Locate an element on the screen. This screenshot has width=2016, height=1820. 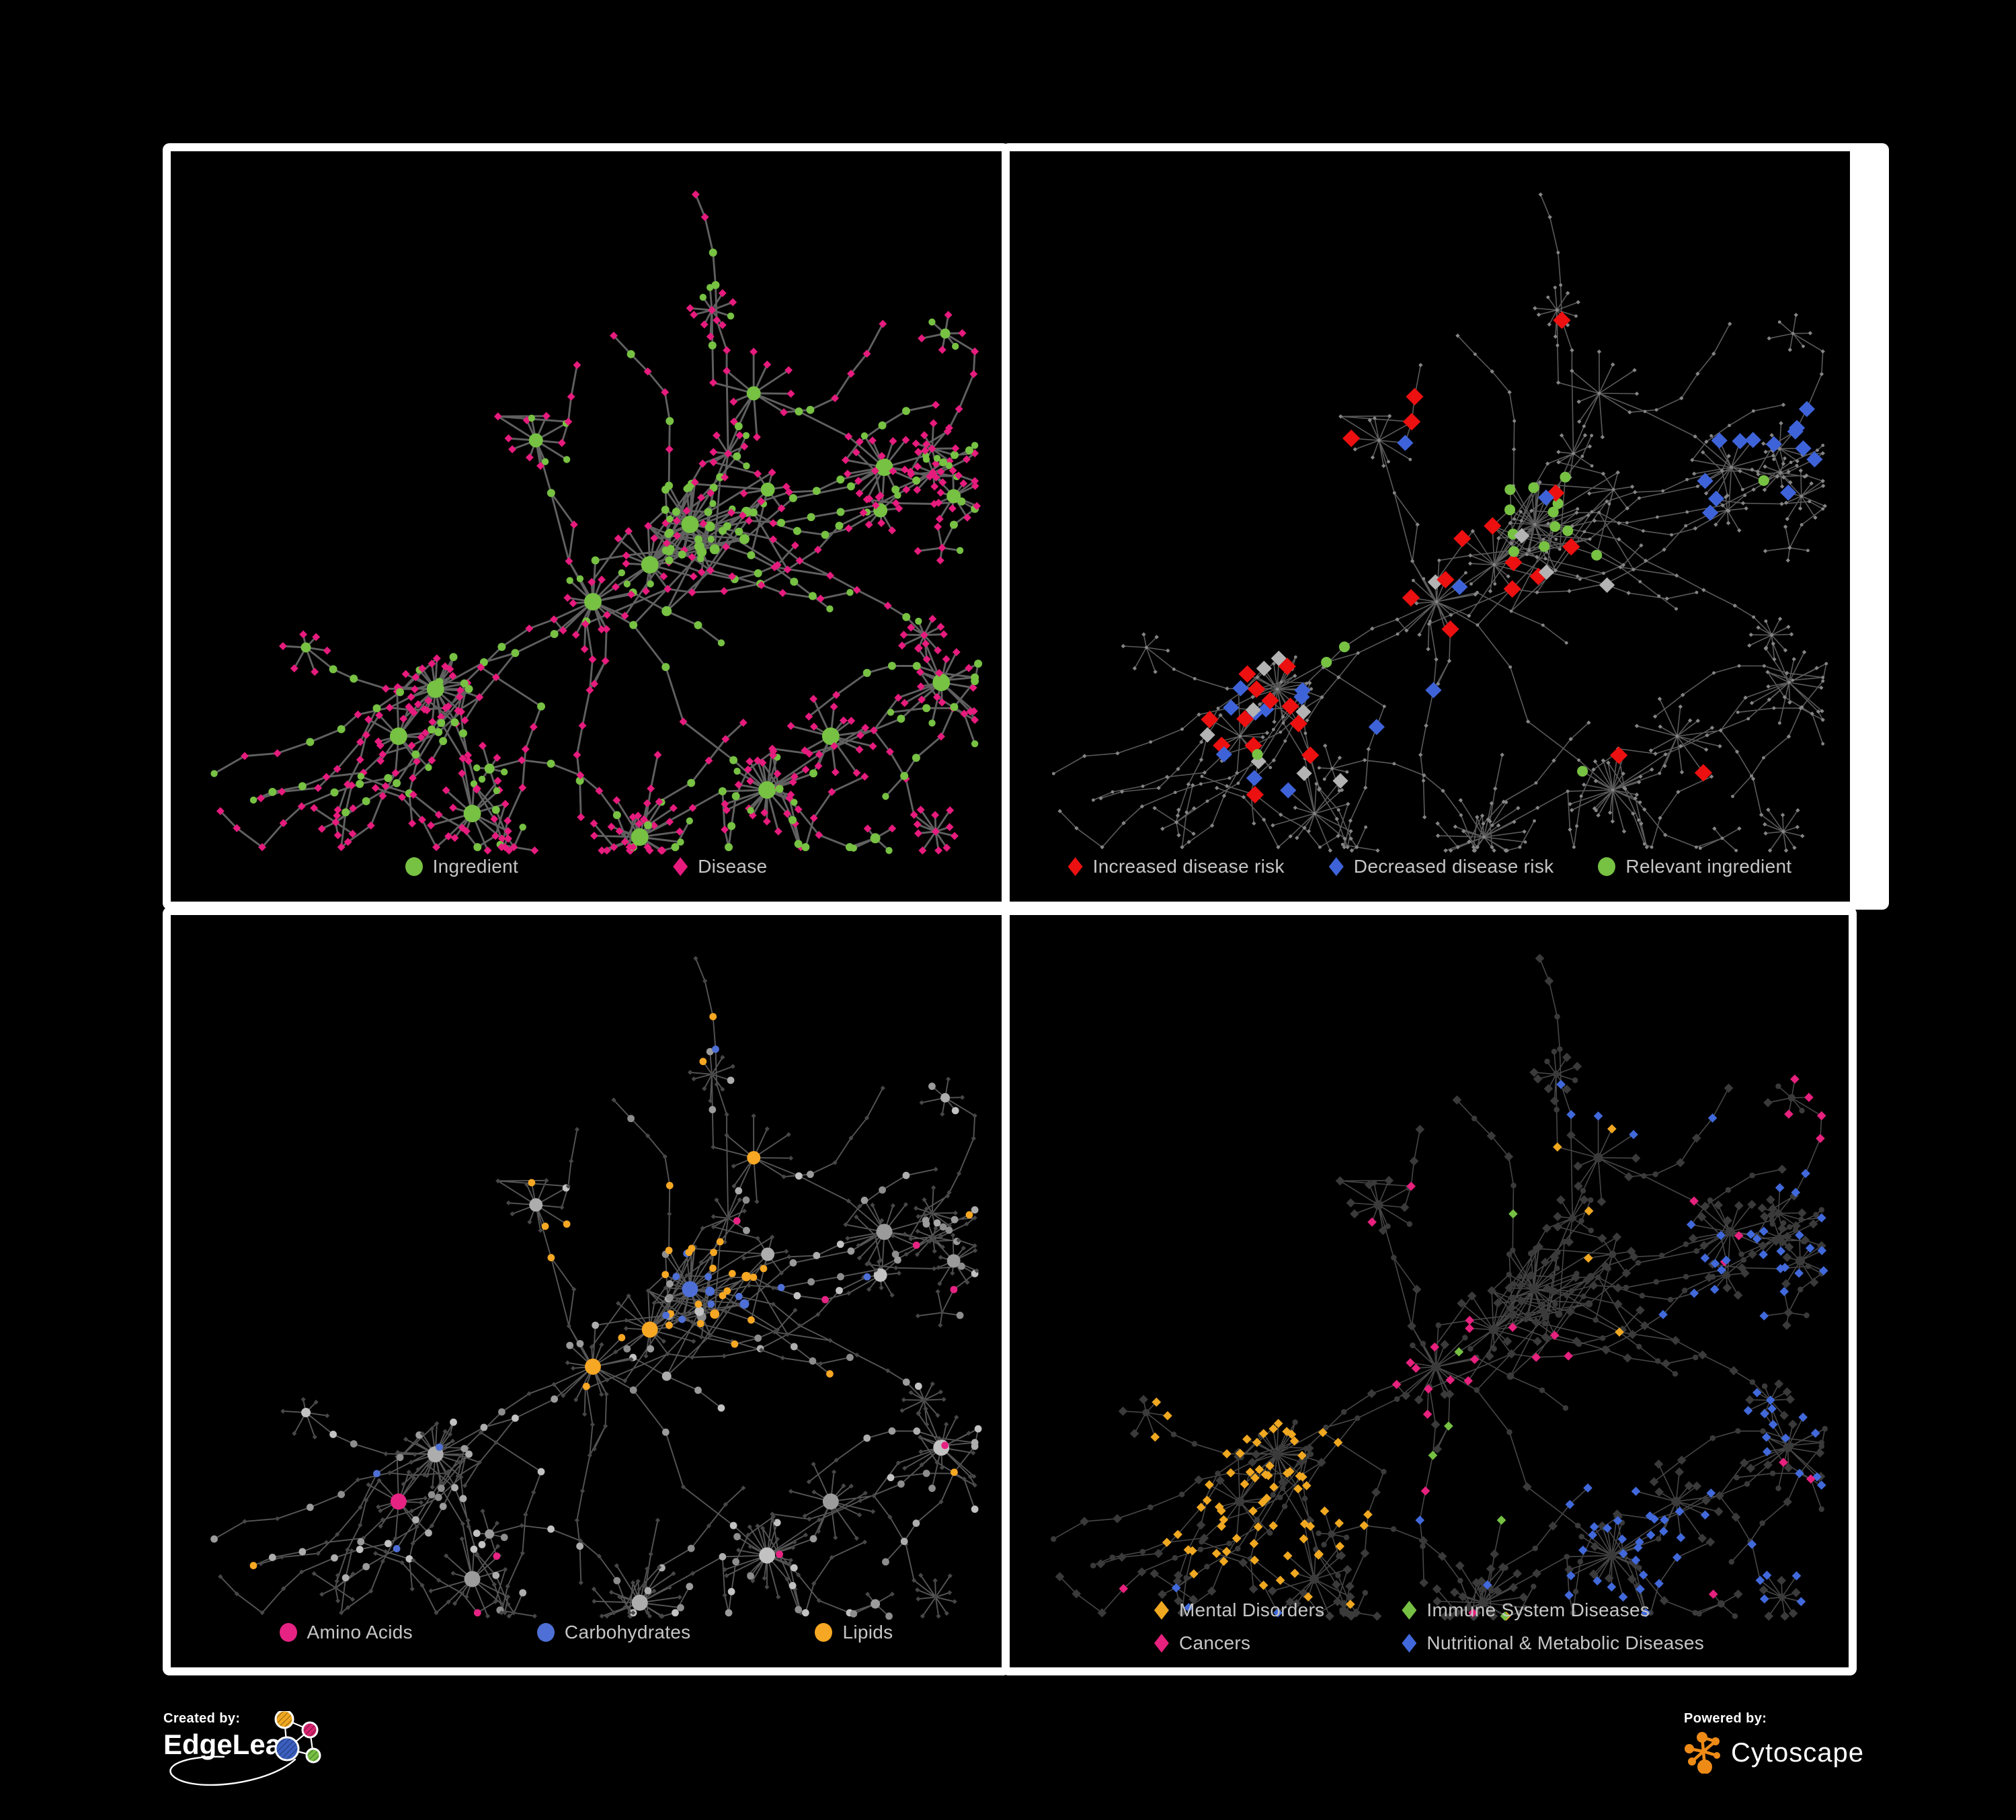
legend-item-disease: Disease is located at coordinates (720, 866).